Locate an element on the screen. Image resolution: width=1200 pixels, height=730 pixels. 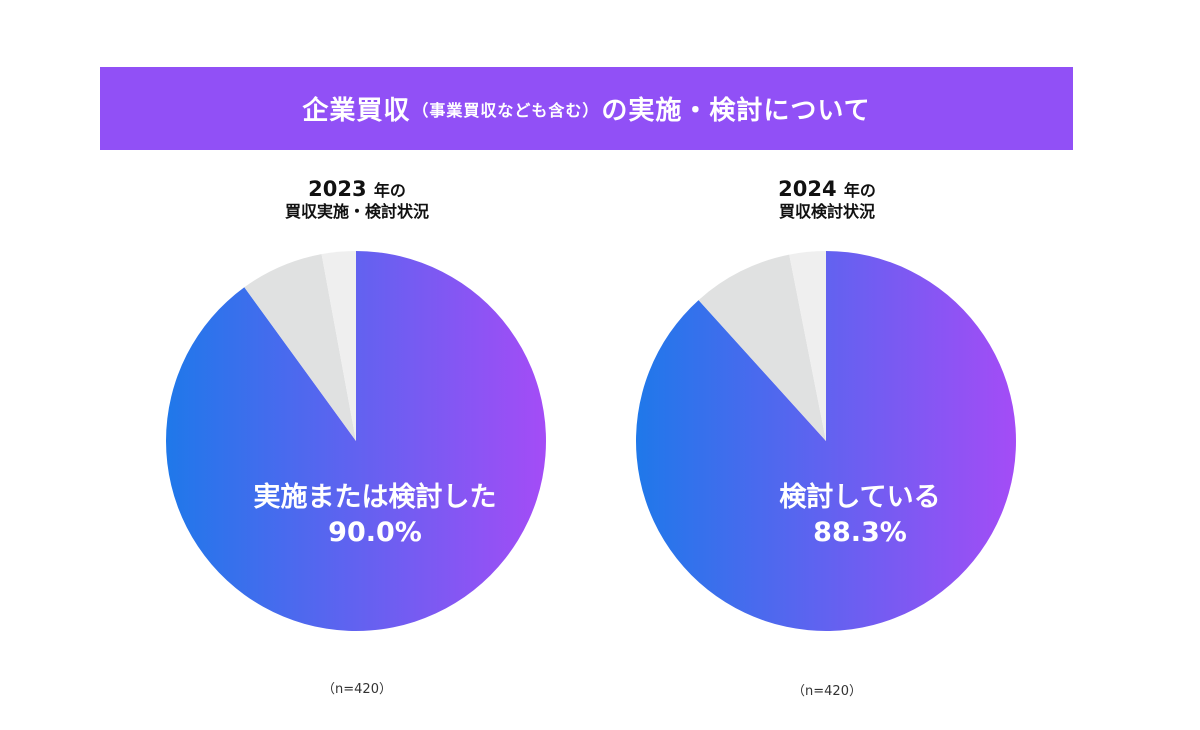
chart-title-2024-subtitle: 買収検討状況 is located at coordinates (826, 212).